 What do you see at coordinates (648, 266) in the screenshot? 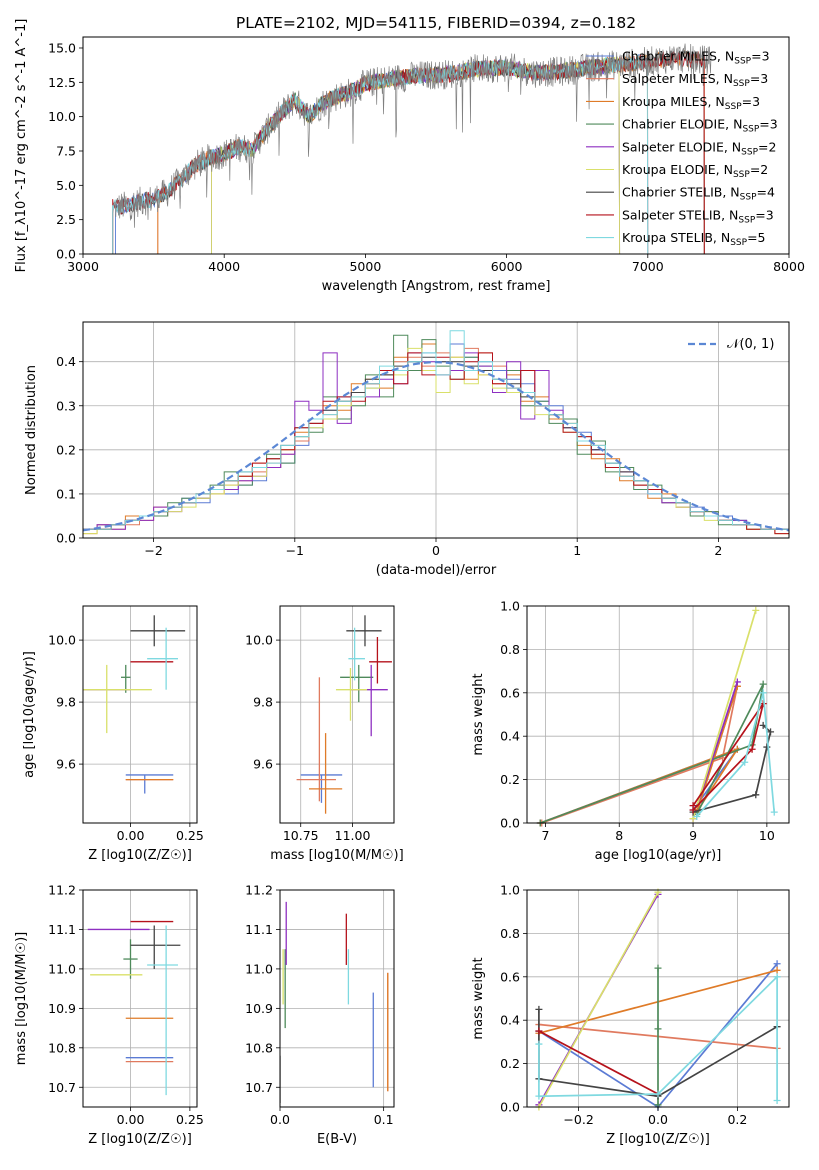
I see `x-tick-label: 7000` at bounding box center [648, 266].